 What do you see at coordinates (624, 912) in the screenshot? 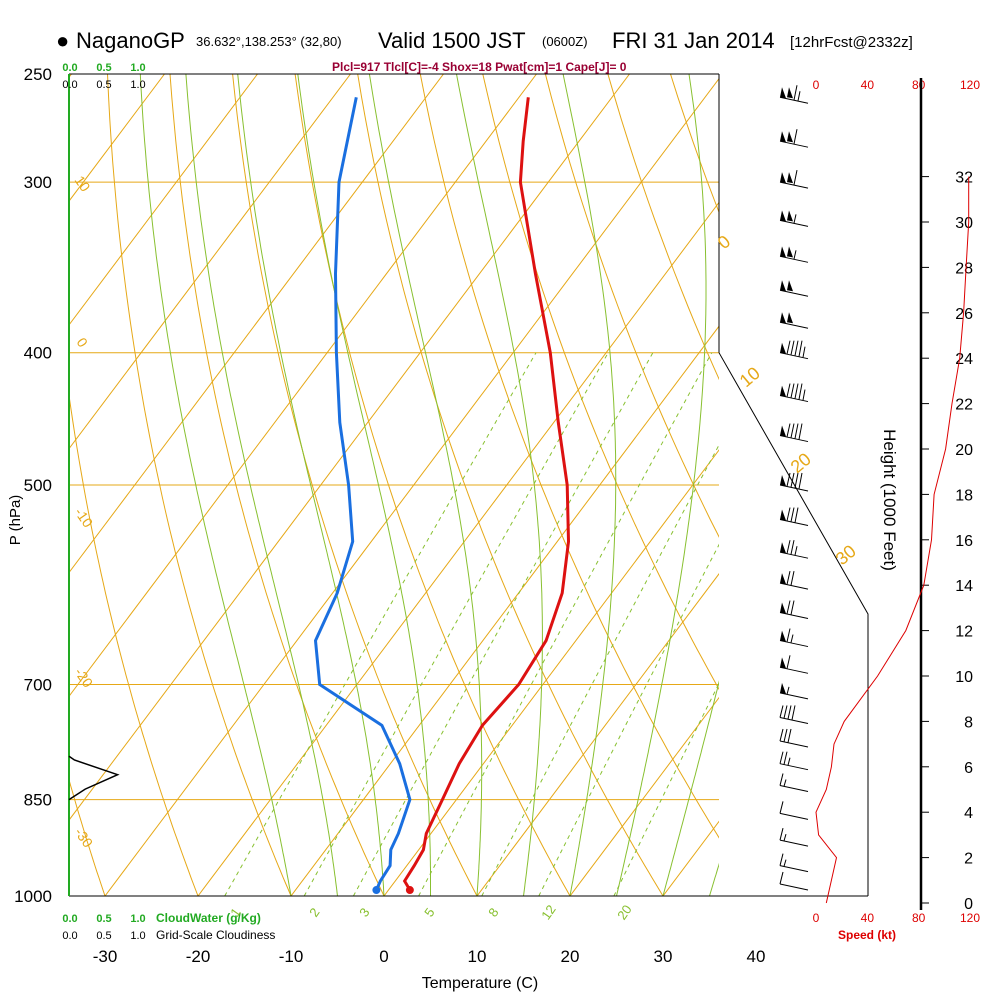
I see `mixing-ratio-label: 20` at bounding box center [624, 912].